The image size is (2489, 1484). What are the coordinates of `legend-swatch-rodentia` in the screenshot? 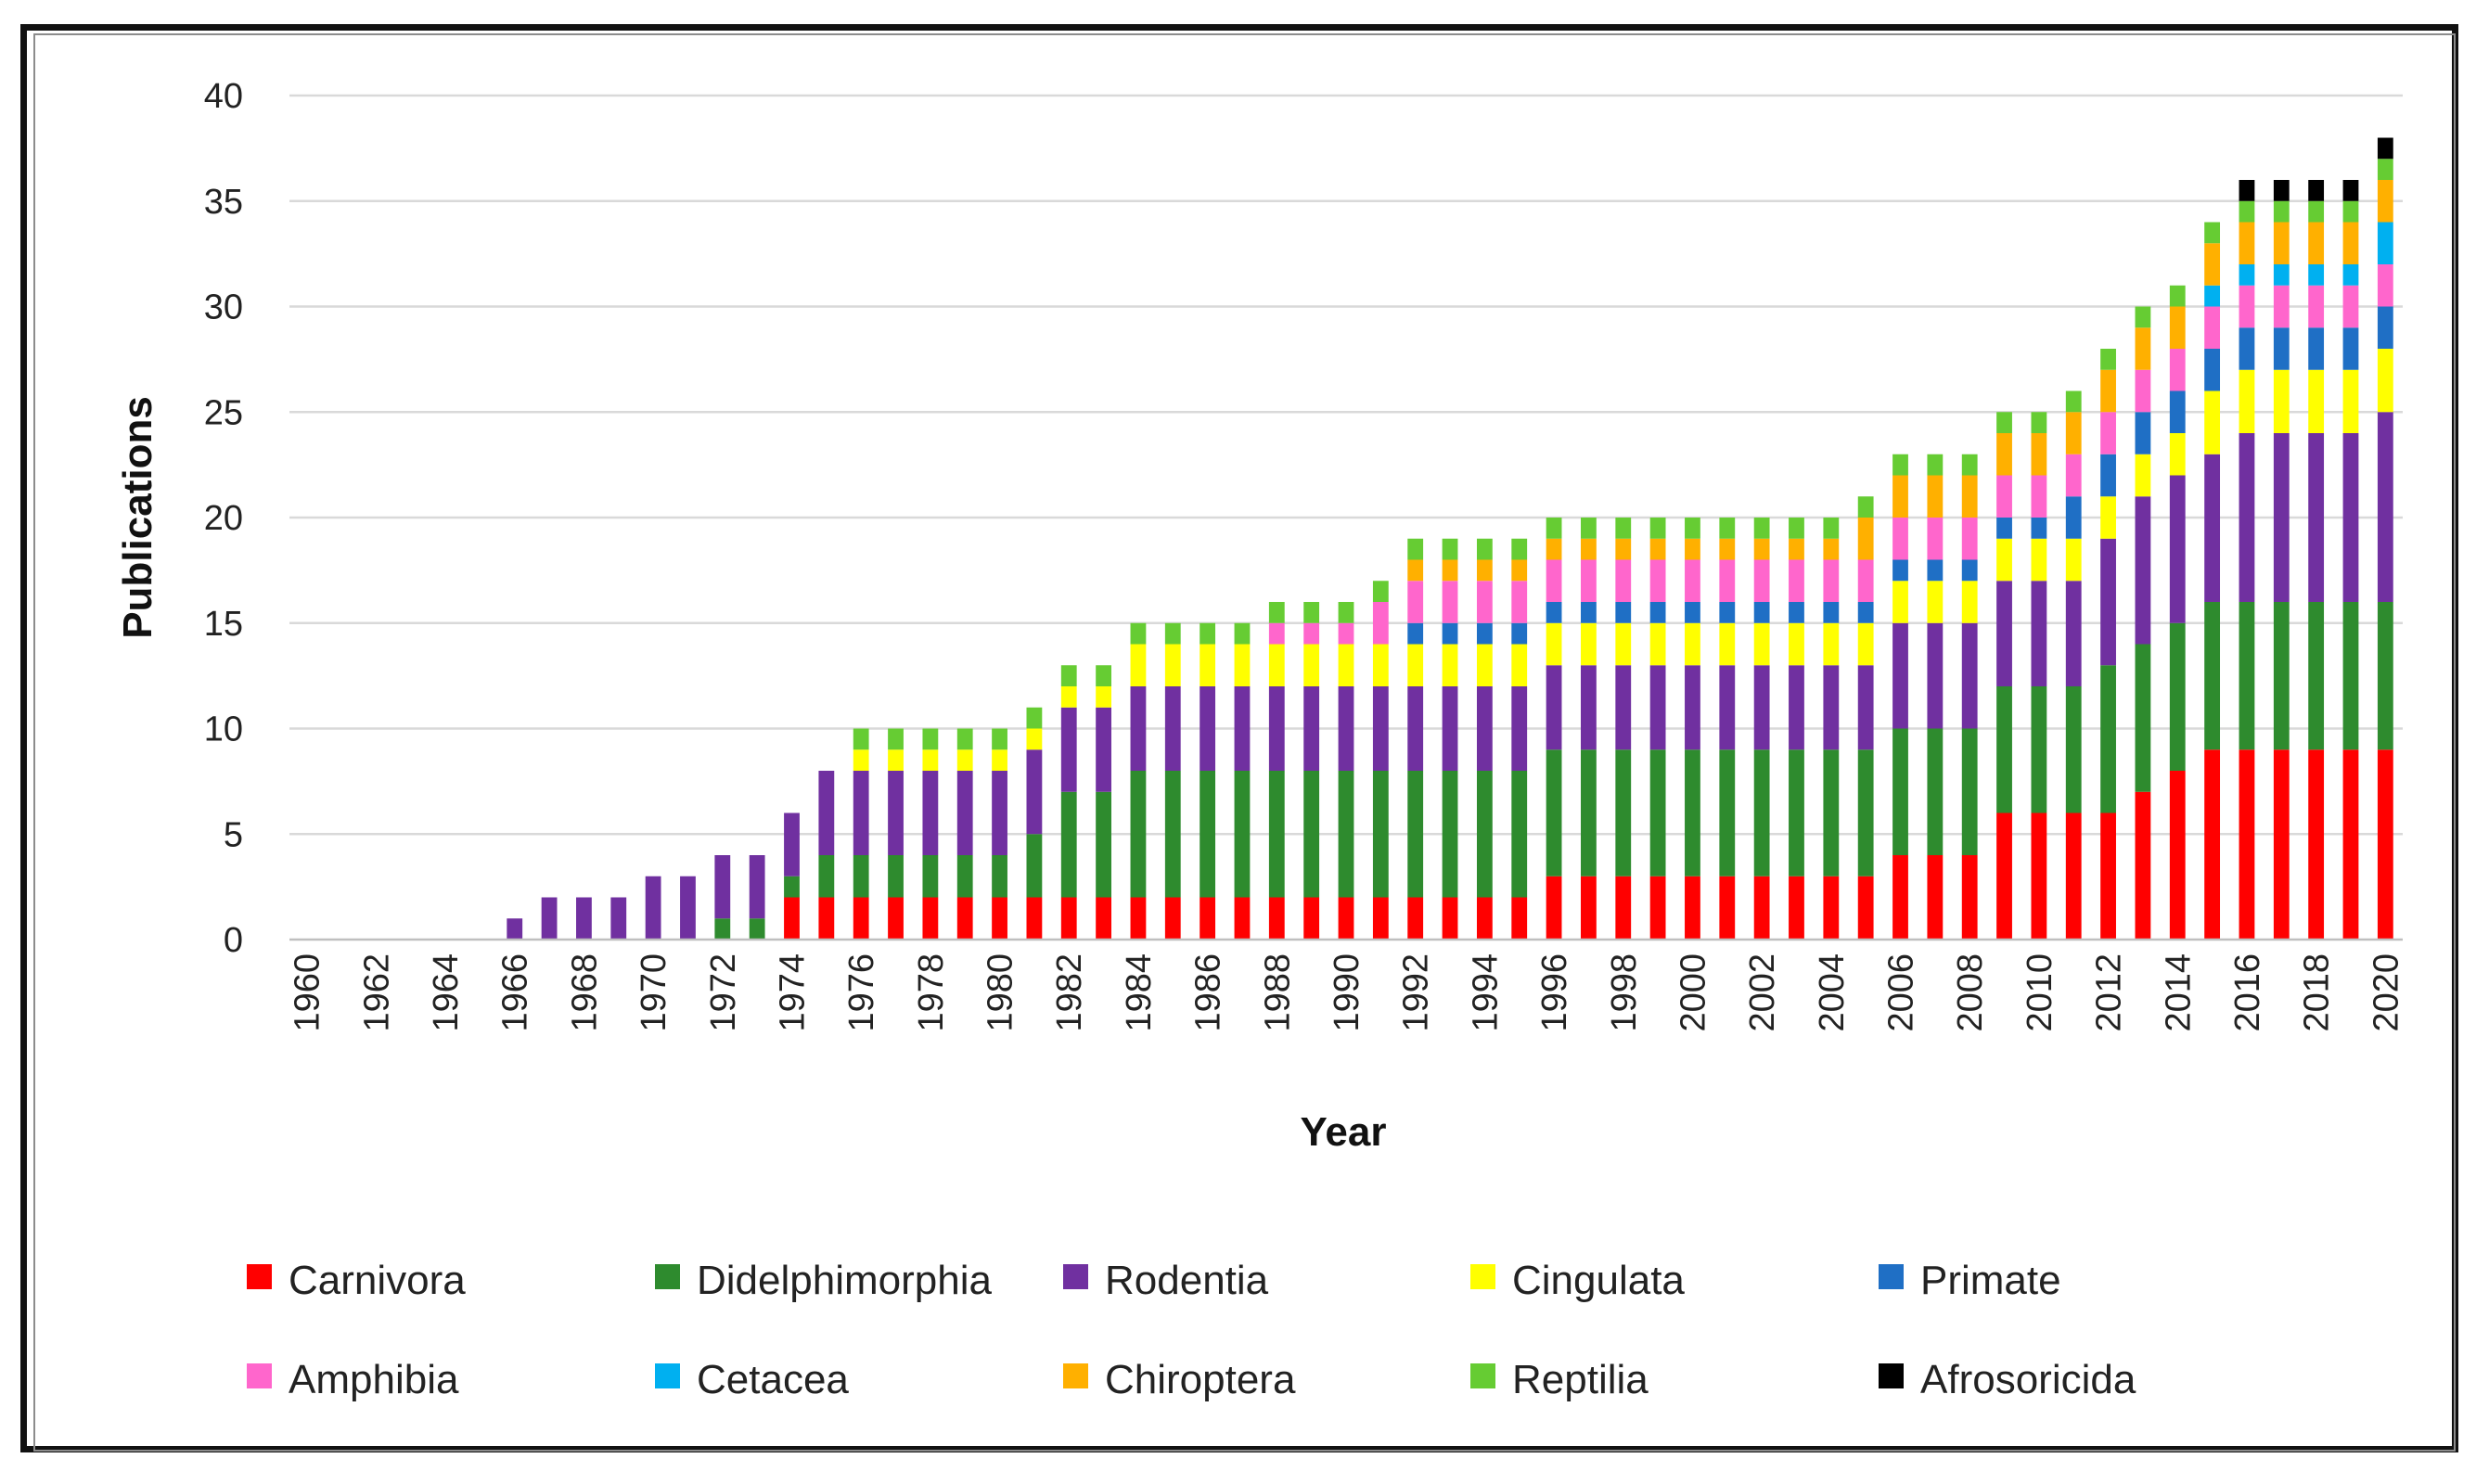 It's located at (1075, 1276).